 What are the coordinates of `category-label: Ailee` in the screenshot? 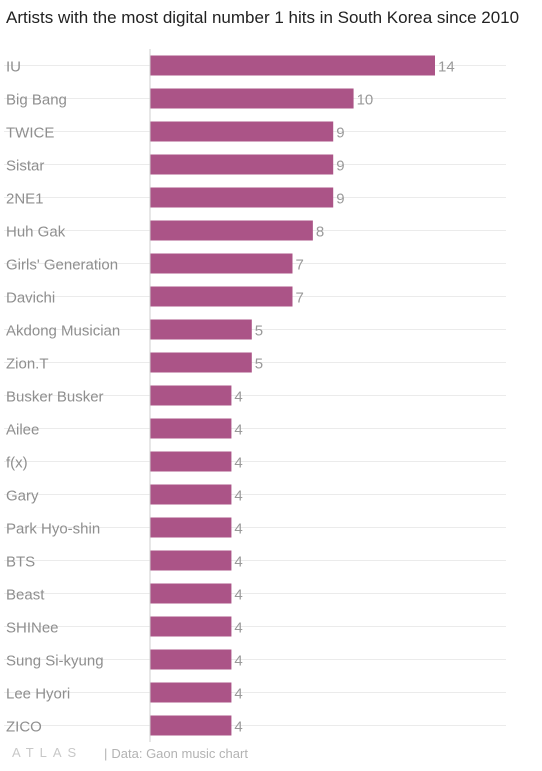 It's located at (22, 430).